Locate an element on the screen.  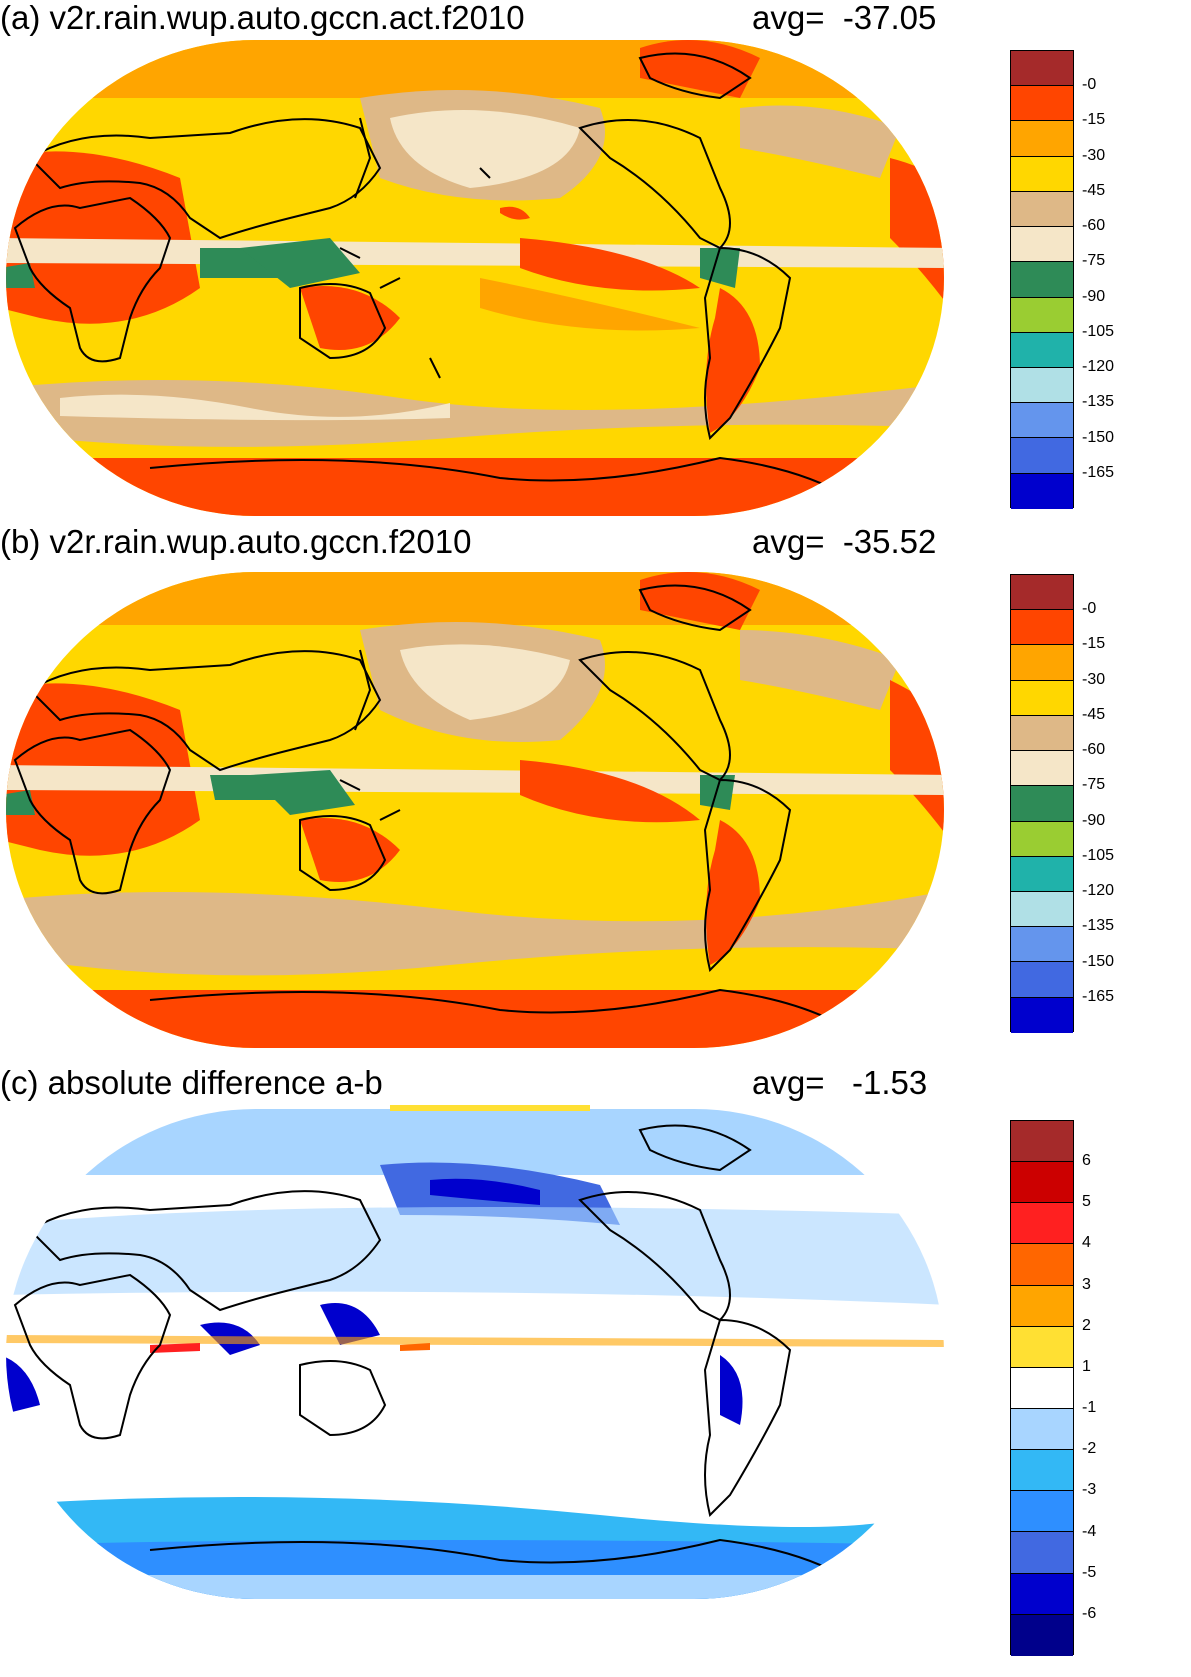
colorbar-tick-label: 2 is located at coordinates (1086, 1325).